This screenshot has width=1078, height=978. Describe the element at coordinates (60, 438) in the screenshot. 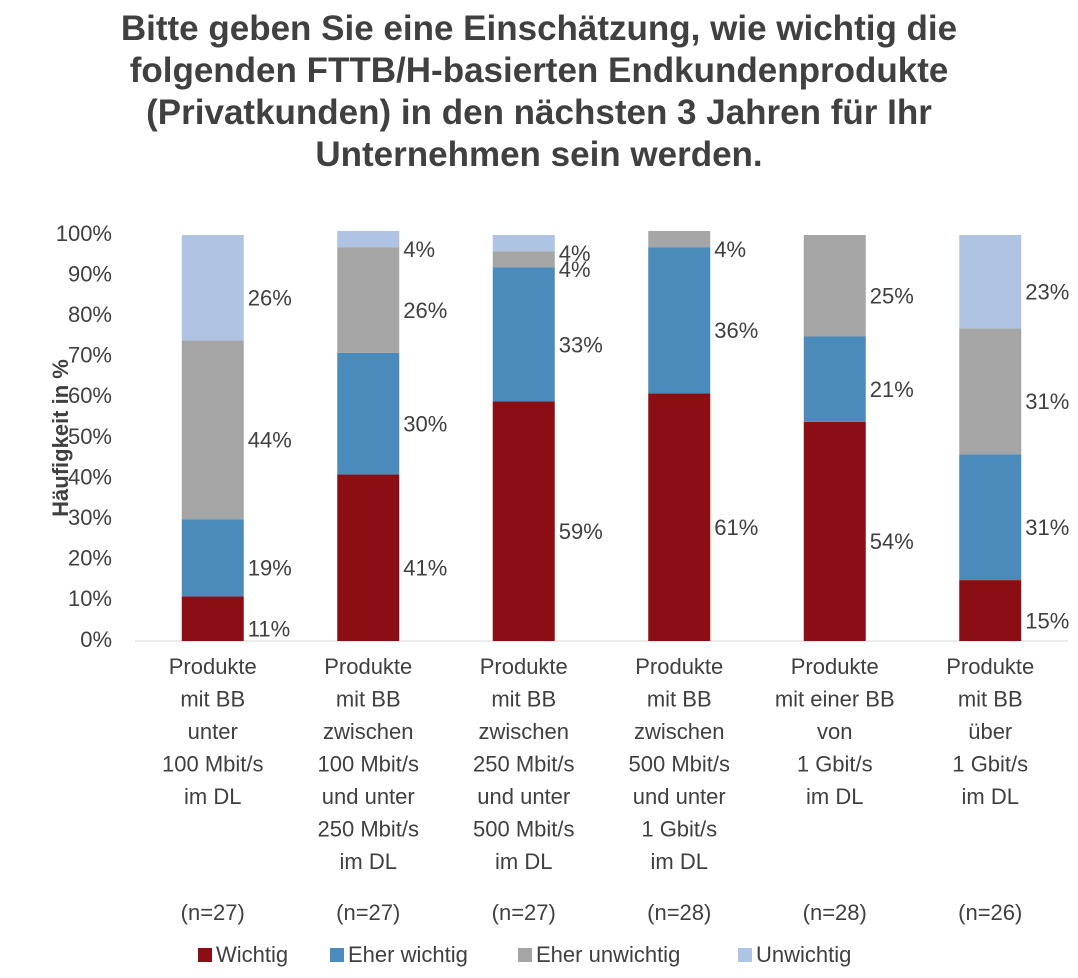

I see `y-axis-title: Häufigkeit in %` at that location.